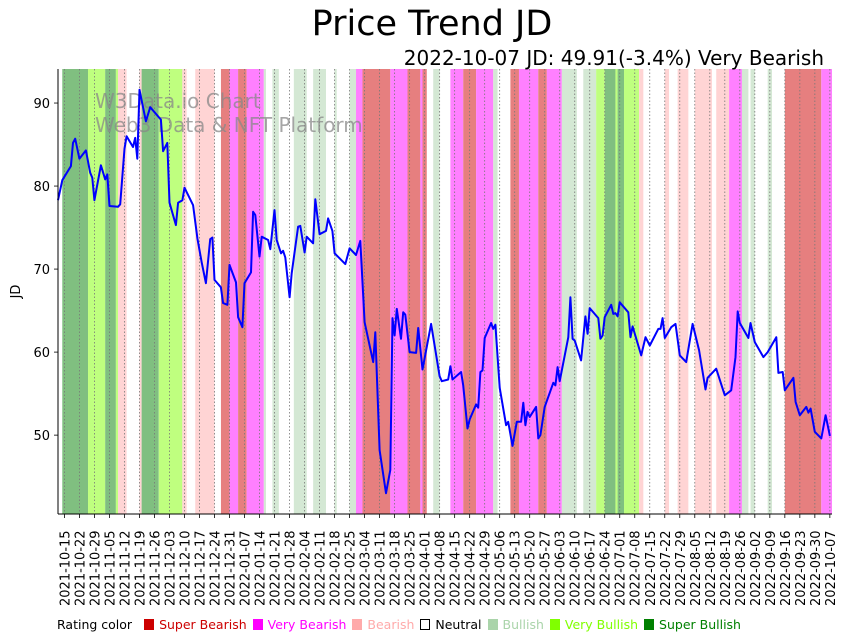  Describe the element at coordinates (576, 568) in the screenshot. I see `x-tick-label: 2022-06-10` at that location.